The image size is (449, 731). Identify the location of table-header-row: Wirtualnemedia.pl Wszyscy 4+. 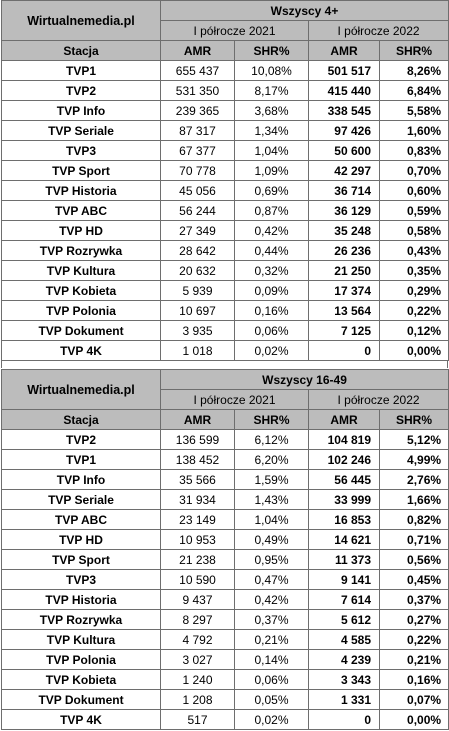
(225, 20).